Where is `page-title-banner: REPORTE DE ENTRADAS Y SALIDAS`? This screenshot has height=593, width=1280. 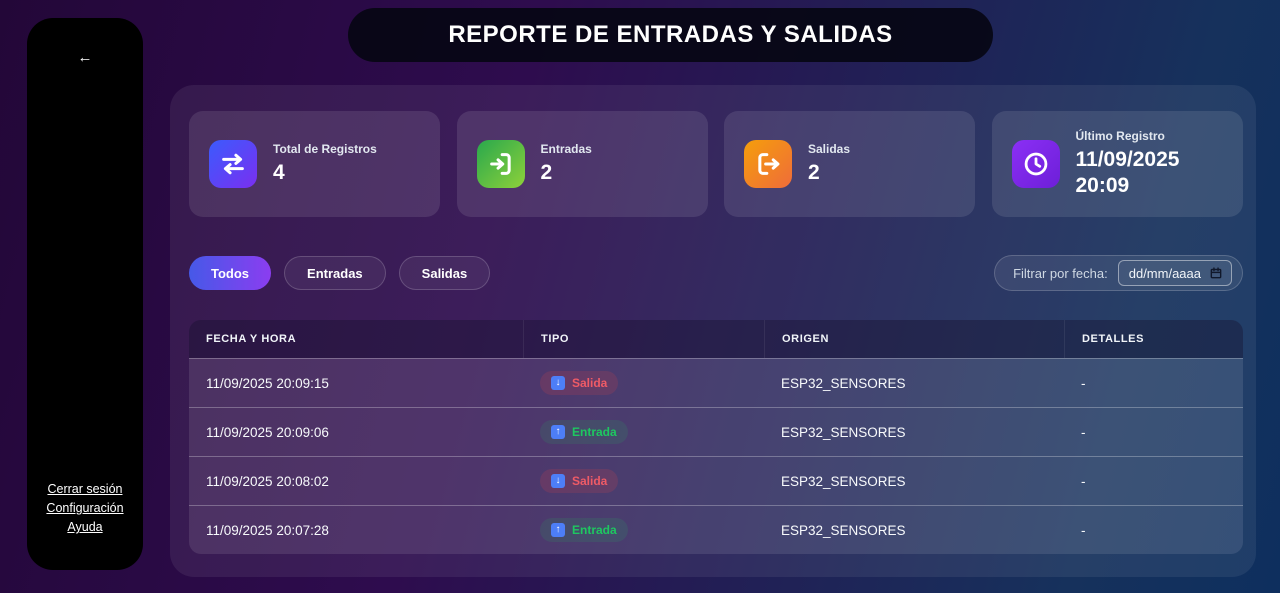 page-title-banner: REPORTE DE ENTRADAS Y SALIDAS is located at coordinates (670, 35).